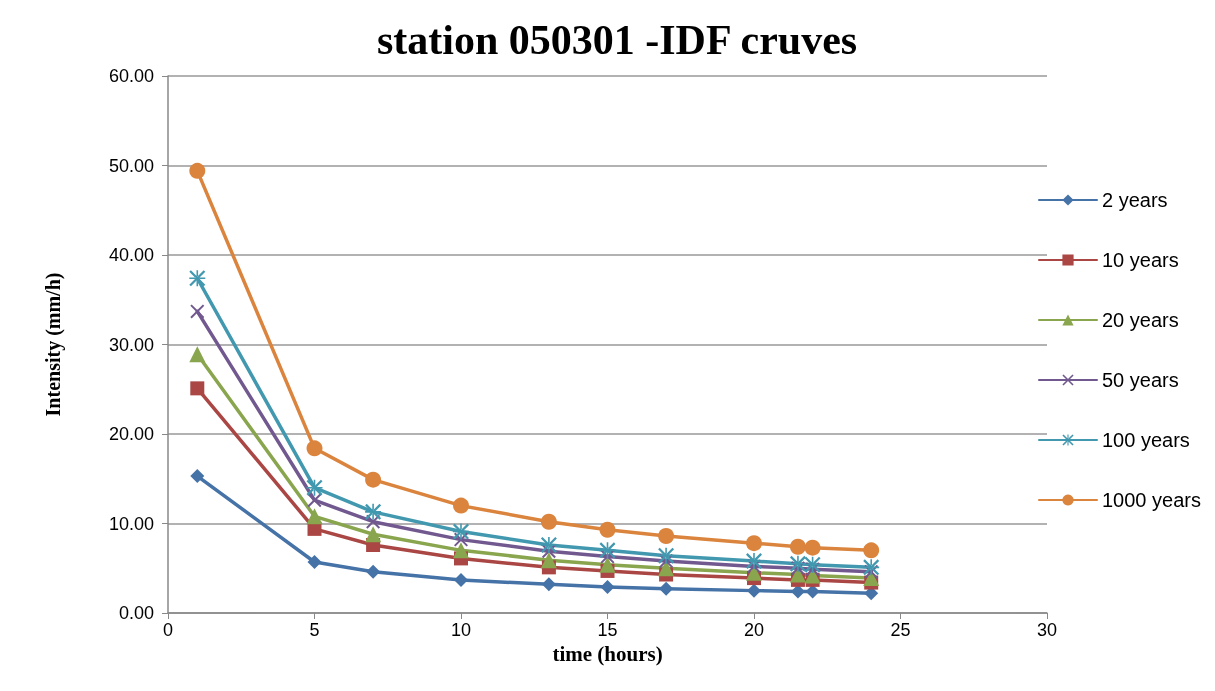  I want to click on x-tick-label: 5, so click(314, 630).